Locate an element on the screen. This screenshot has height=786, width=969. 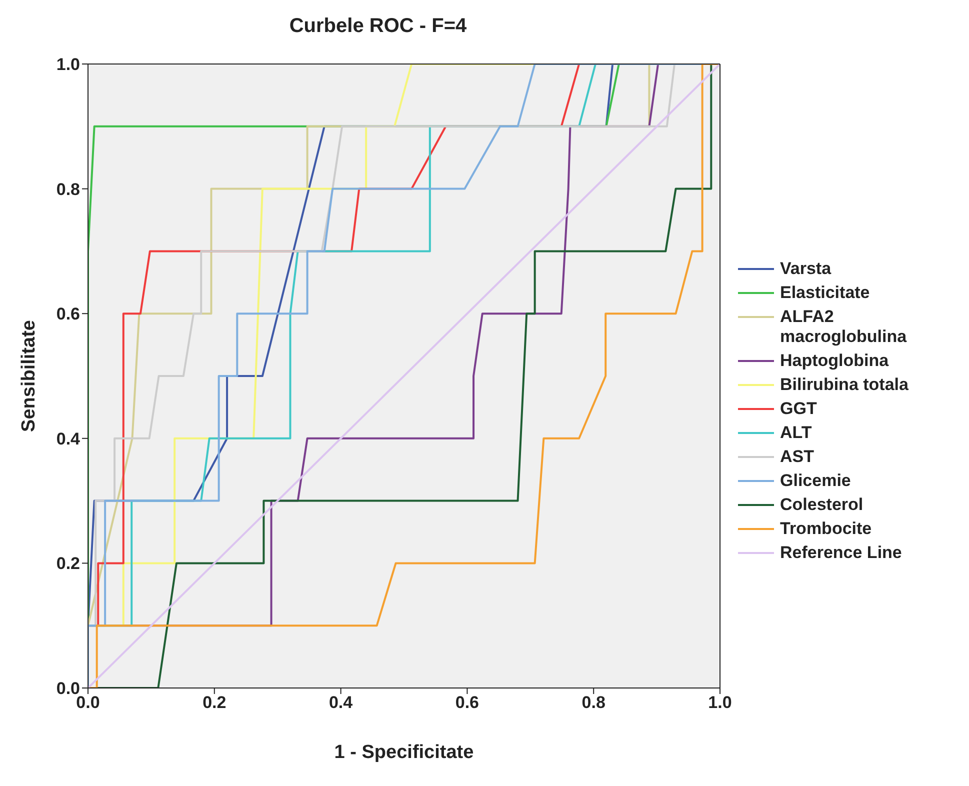
x-tick-label: 0.2 is located at coordinates (214, 702).